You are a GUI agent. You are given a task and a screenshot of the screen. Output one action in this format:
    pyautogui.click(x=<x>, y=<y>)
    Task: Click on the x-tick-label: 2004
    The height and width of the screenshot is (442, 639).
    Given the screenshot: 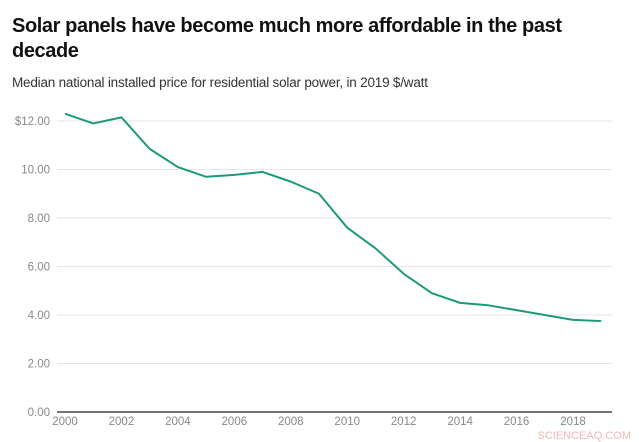 What is the action you would take?
    pyautogui.click(x=178, y=422)
    